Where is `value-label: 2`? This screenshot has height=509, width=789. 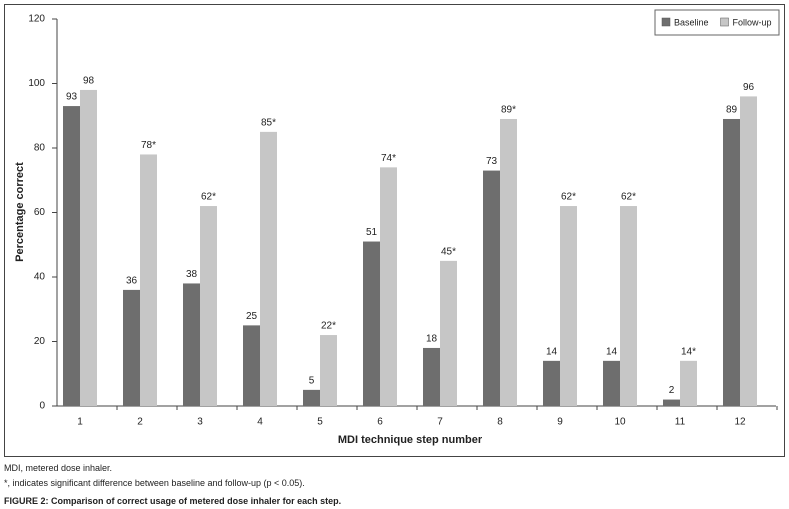
value-label: 2 is located at coordinates (672, 390).